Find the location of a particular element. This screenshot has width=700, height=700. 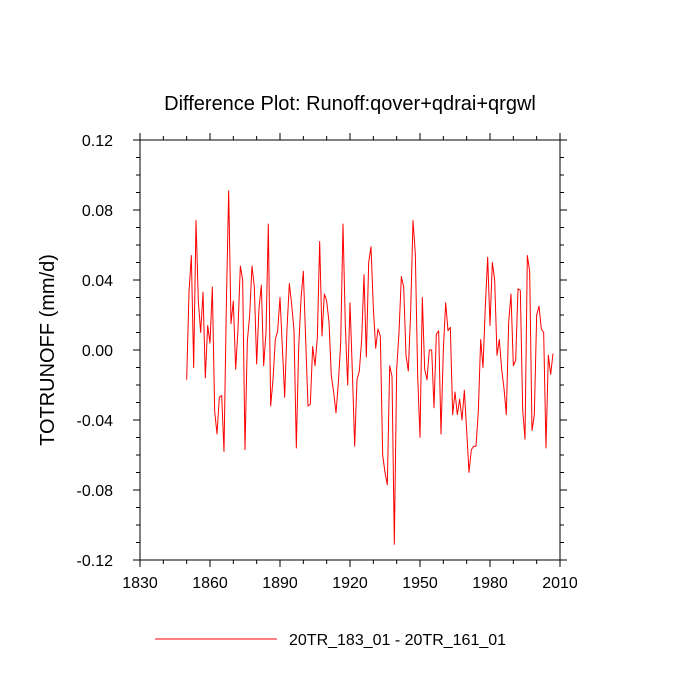

y-tick-label: -0.08 is located at coordinates (95, 491).